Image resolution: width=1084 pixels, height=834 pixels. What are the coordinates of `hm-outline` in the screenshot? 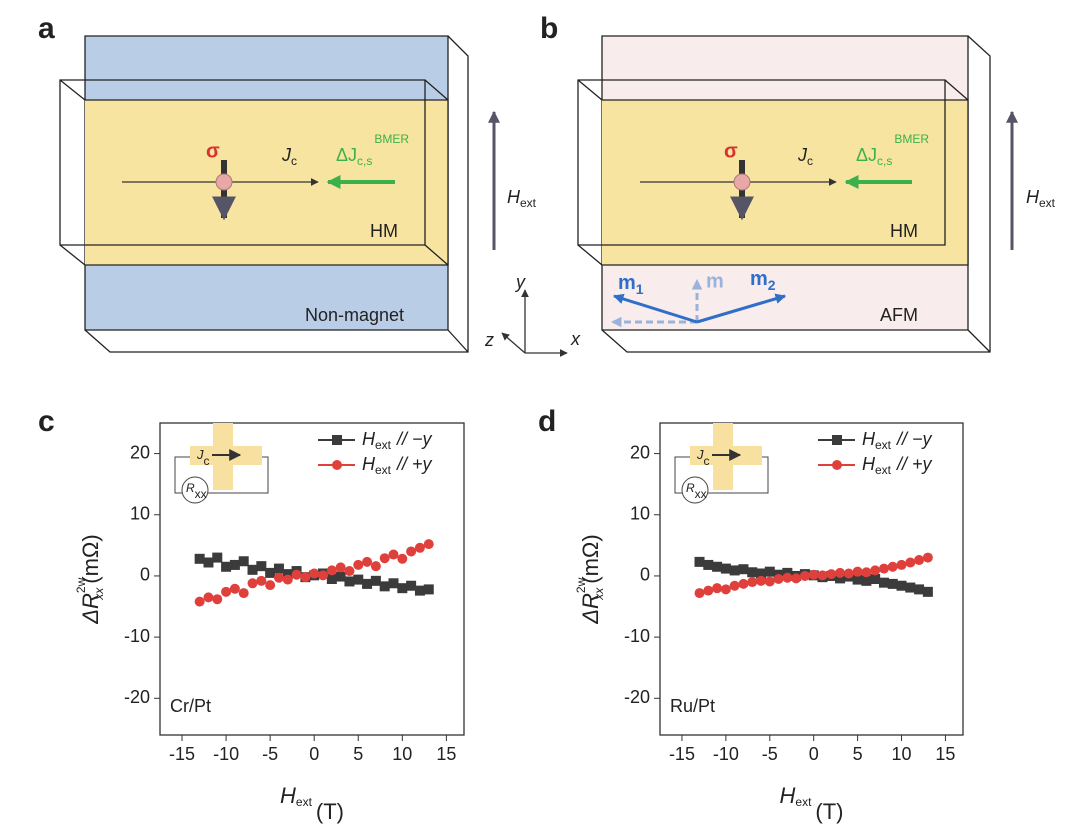 It's located at (773, 172).